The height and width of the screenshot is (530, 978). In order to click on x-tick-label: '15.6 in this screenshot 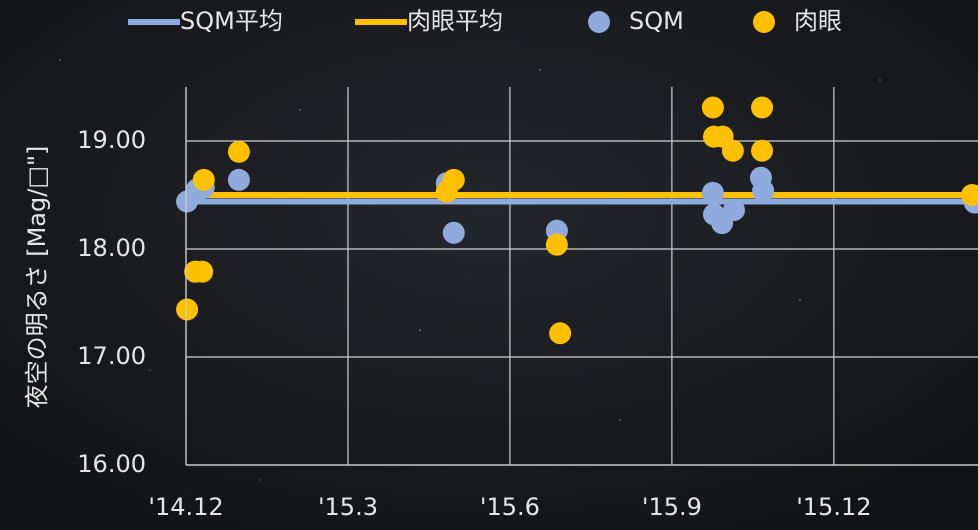, I will do `click(510, 507)`.